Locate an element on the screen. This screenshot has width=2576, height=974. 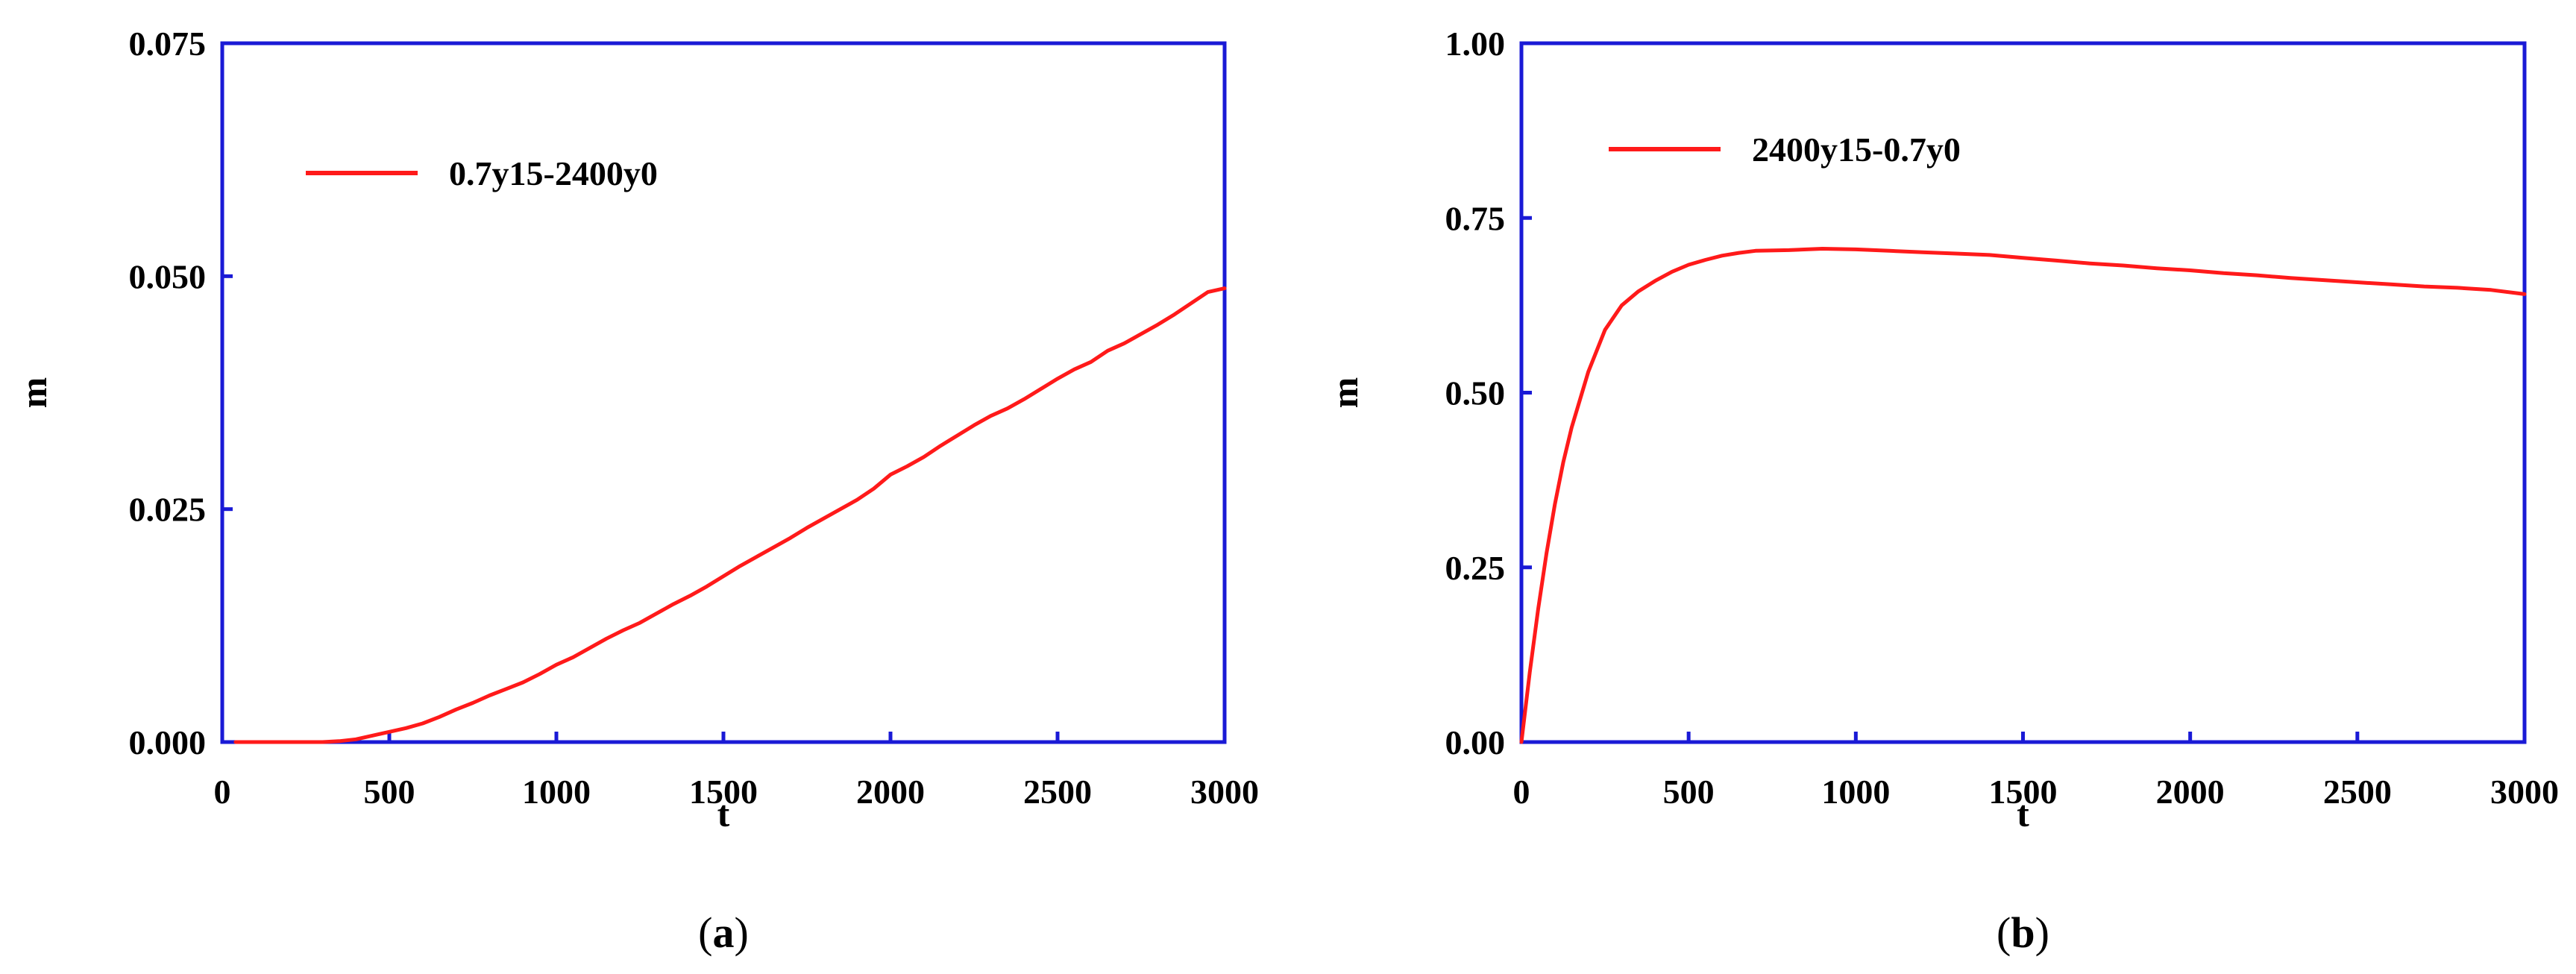
y-tick-label: 0.075 is located at coordinates (168, 44).